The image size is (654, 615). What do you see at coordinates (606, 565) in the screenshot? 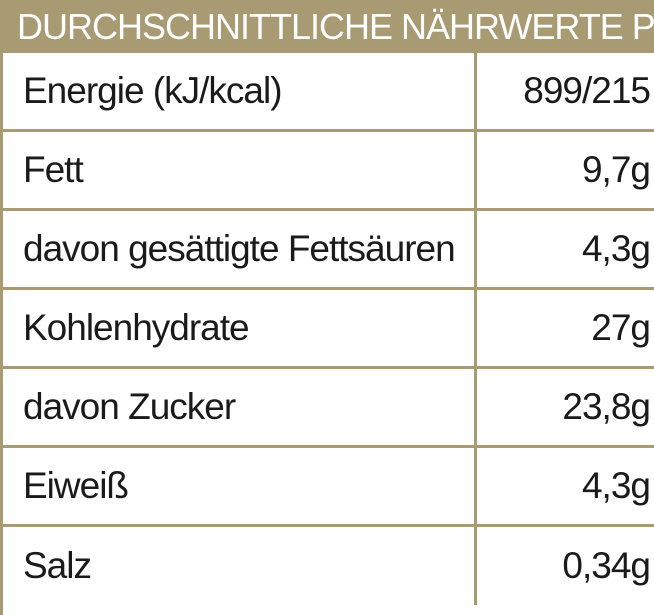
I see `row-value: 0,34g` at bounding box center [606, 565].